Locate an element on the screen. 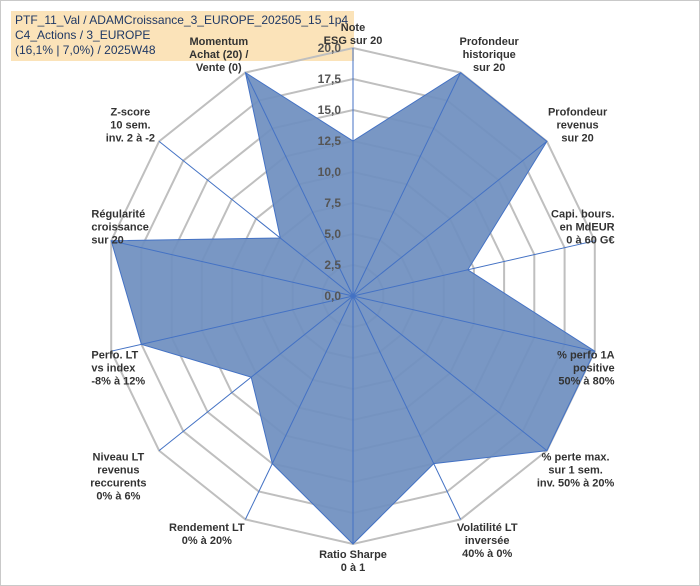 Image resolution: width=700 pixels, height=586 pixels. tick-label: 17,5 is located at coordinates (330, 79).